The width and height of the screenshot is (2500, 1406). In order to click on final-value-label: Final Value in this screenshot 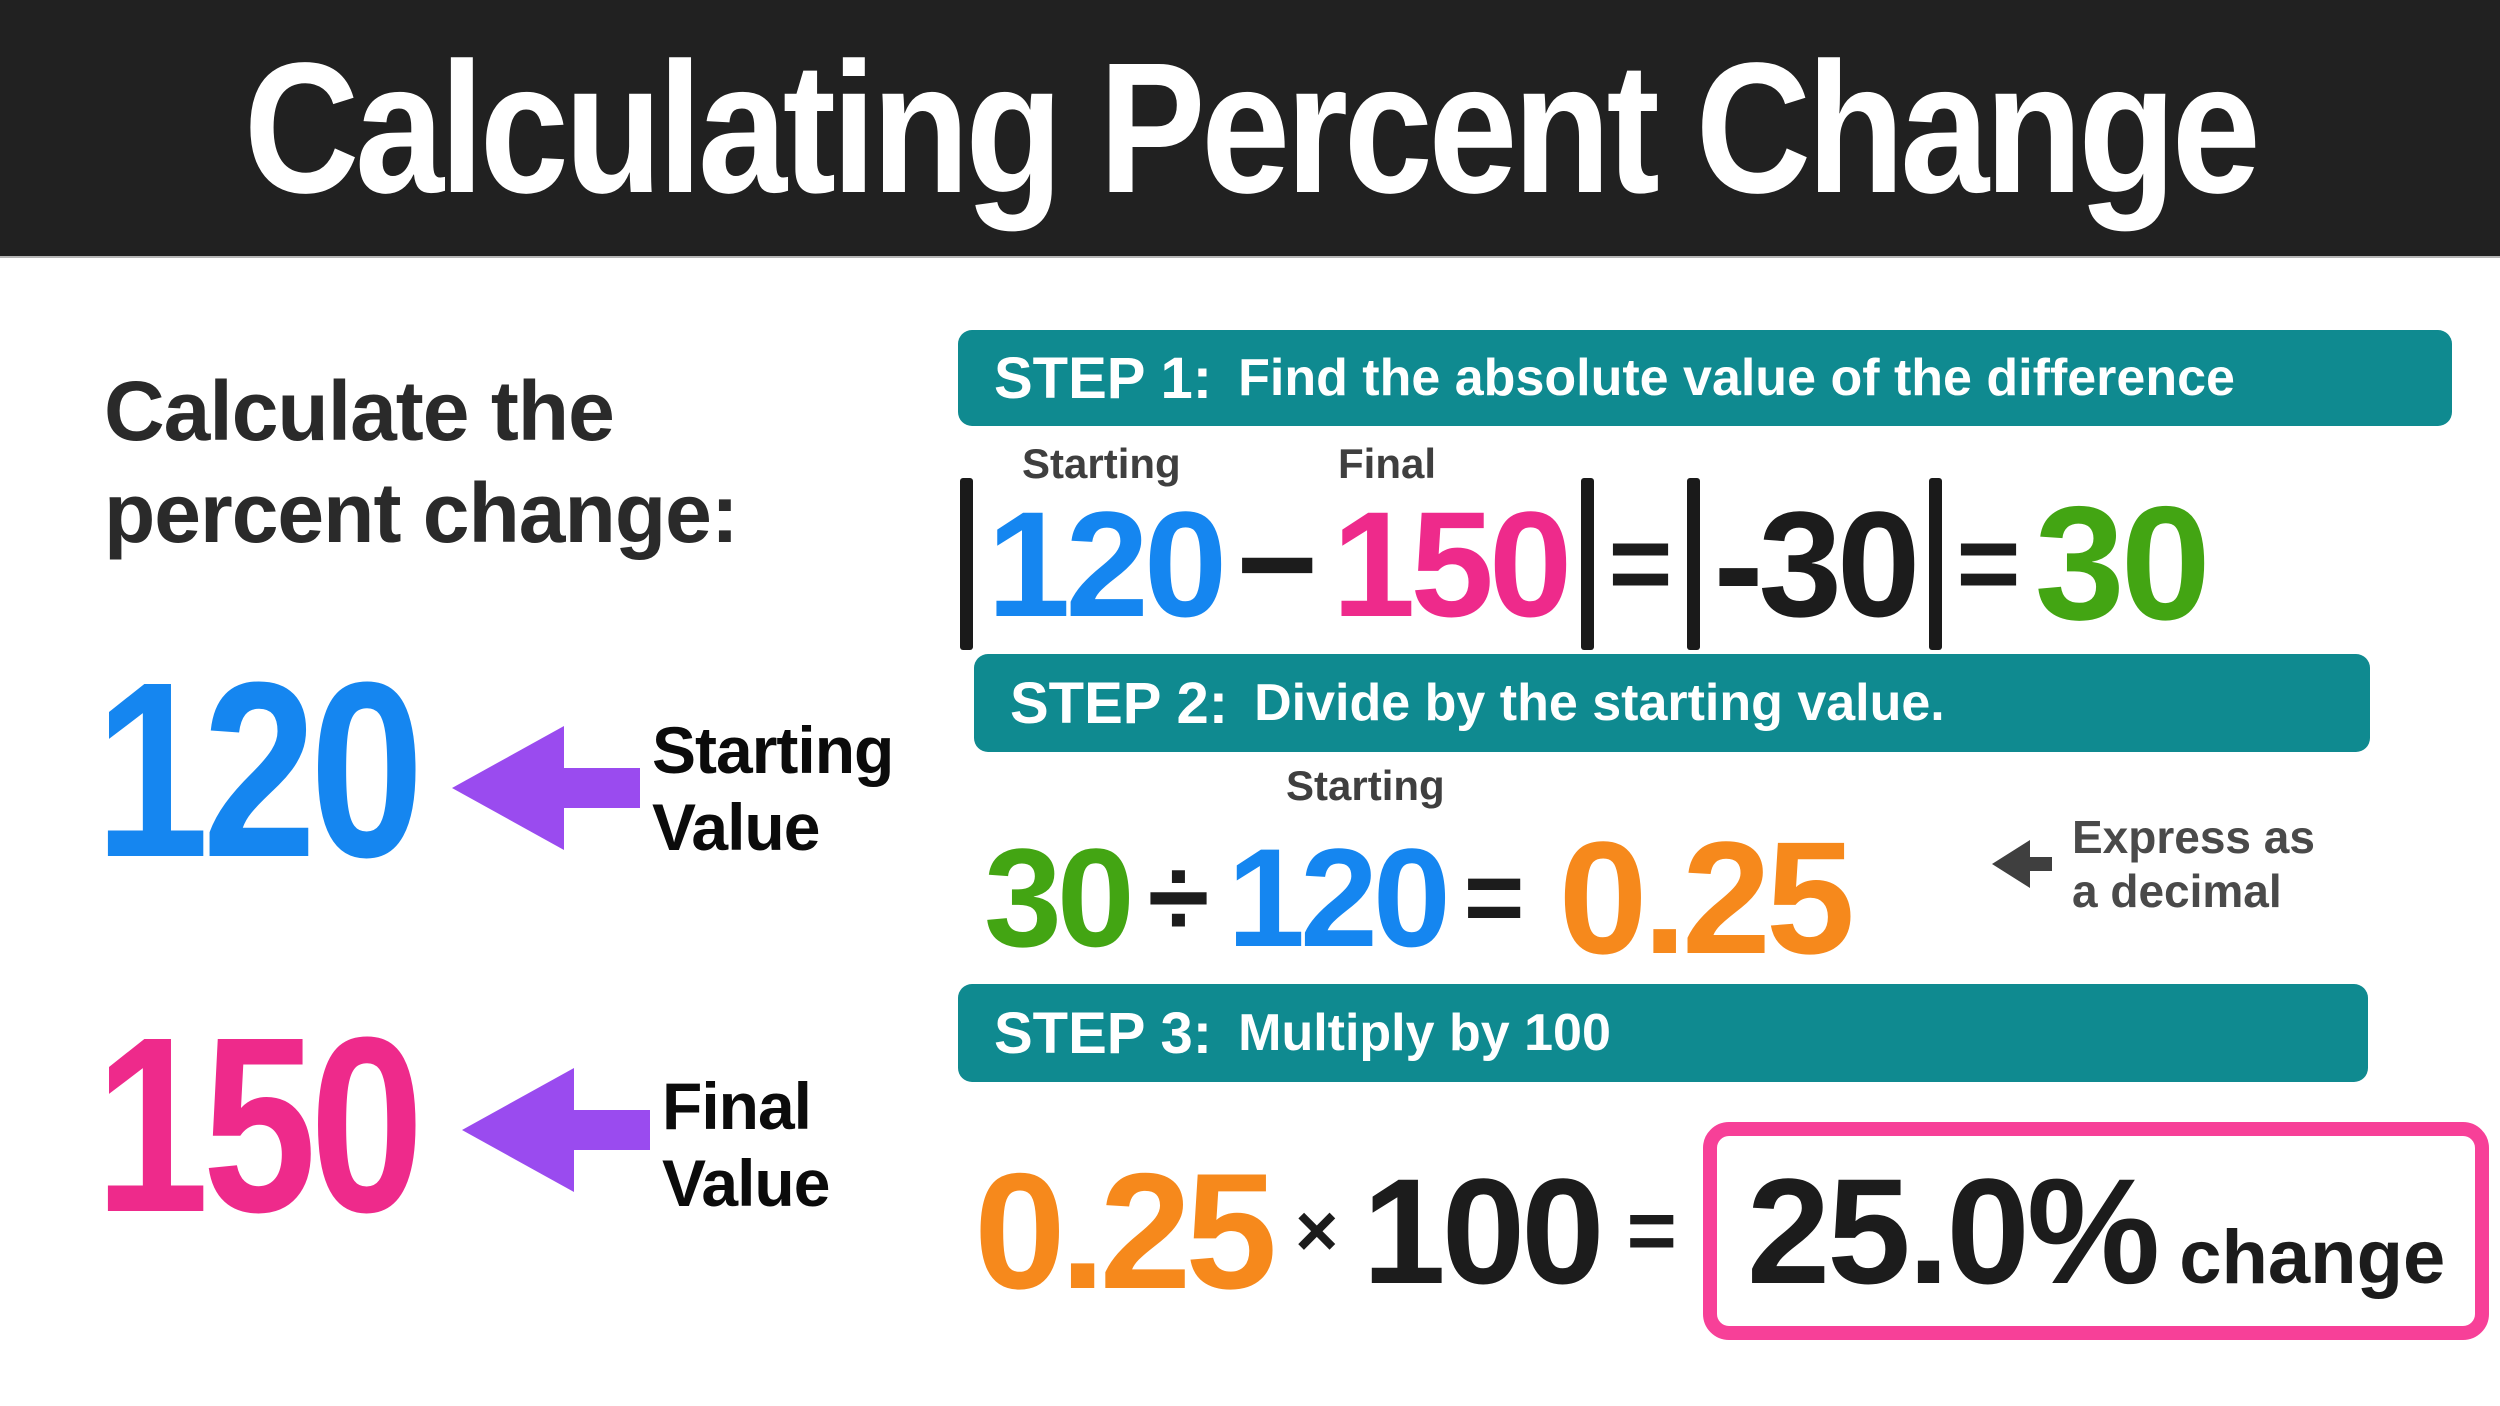, I will do `click(746, 1144)`.